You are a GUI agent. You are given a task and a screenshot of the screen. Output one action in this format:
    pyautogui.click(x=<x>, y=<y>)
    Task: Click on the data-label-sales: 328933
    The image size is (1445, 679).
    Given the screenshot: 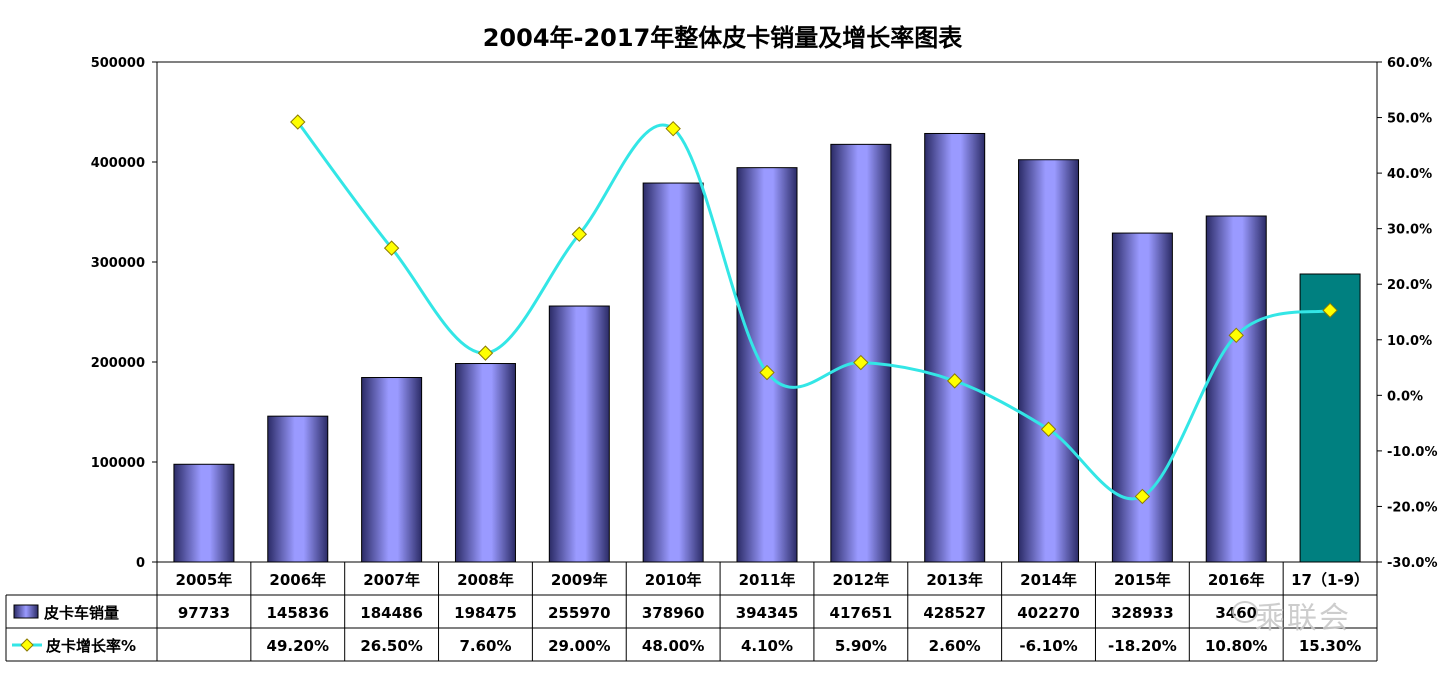 What is the action you would take?
    pyautogui.click(x=1142, y=613)
    